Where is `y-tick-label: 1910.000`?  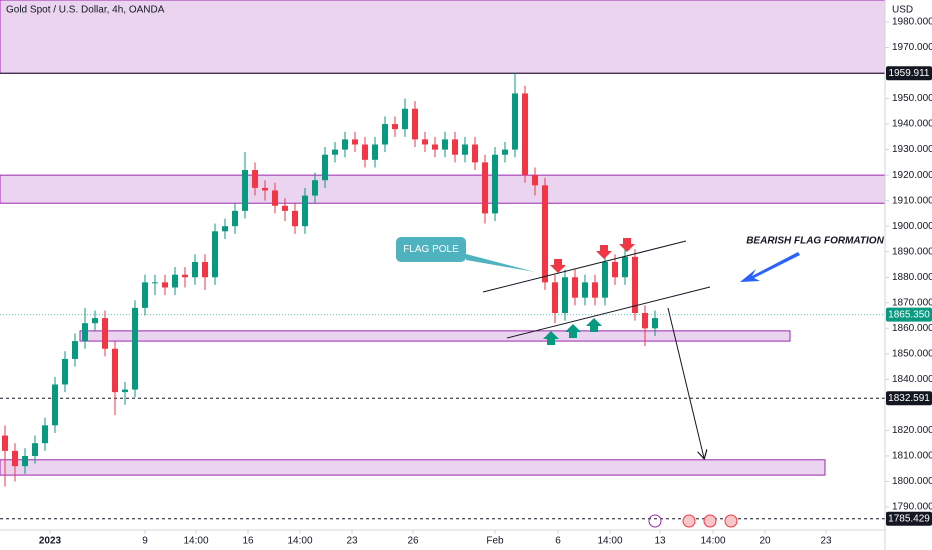 y-tick-label: 1910.000 is located at coordinates (912, 200).